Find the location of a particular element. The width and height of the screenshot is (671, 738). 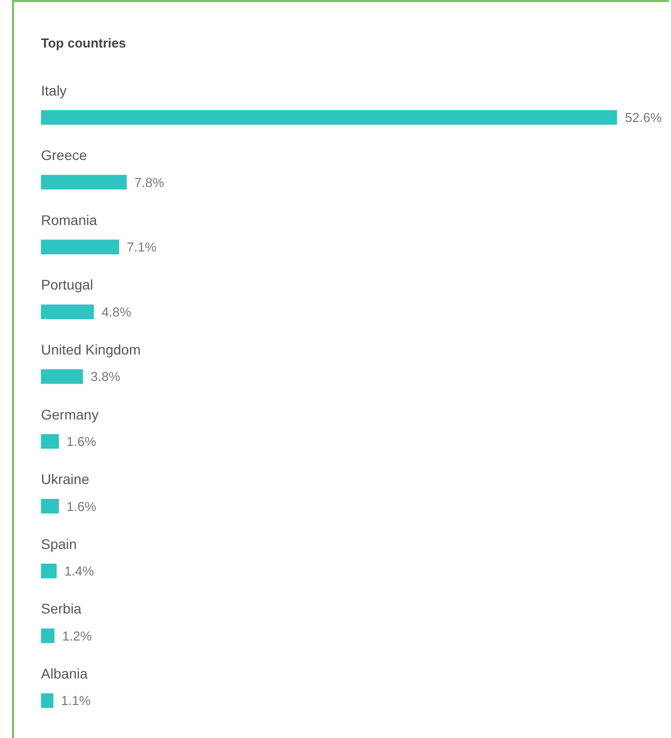

data-label: 3.8% is located at coordinates (105, 376).